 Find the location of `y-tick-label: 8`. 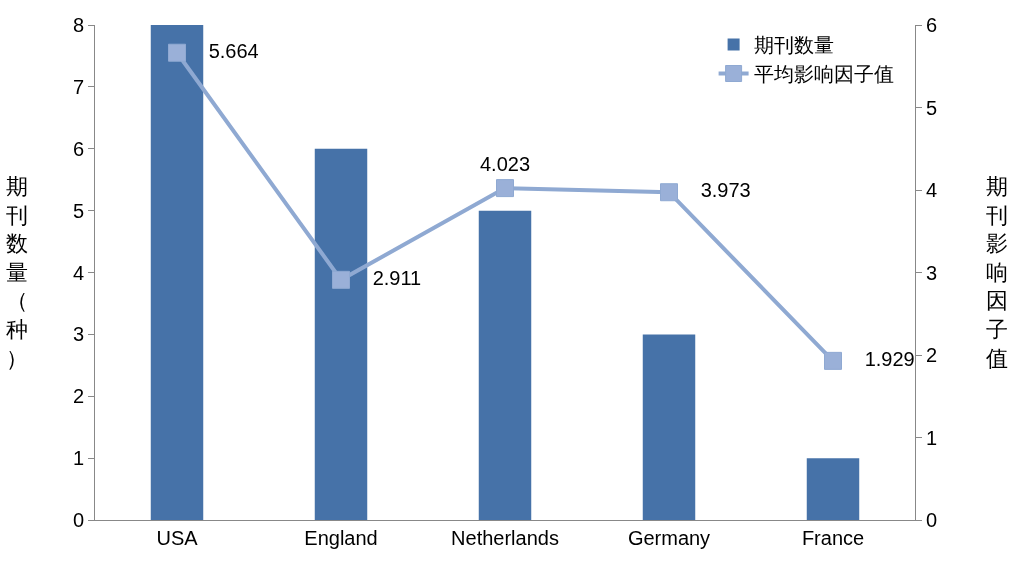

y-tick-label: 8 is located at coordinates (78, 25).